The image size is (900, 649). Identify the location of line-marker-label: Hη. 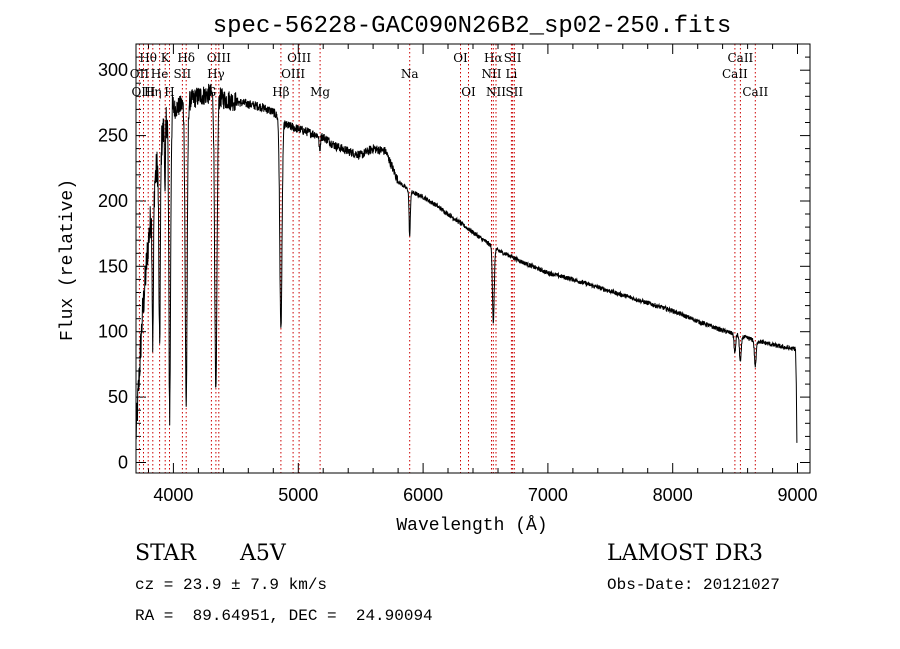
(153, 92).